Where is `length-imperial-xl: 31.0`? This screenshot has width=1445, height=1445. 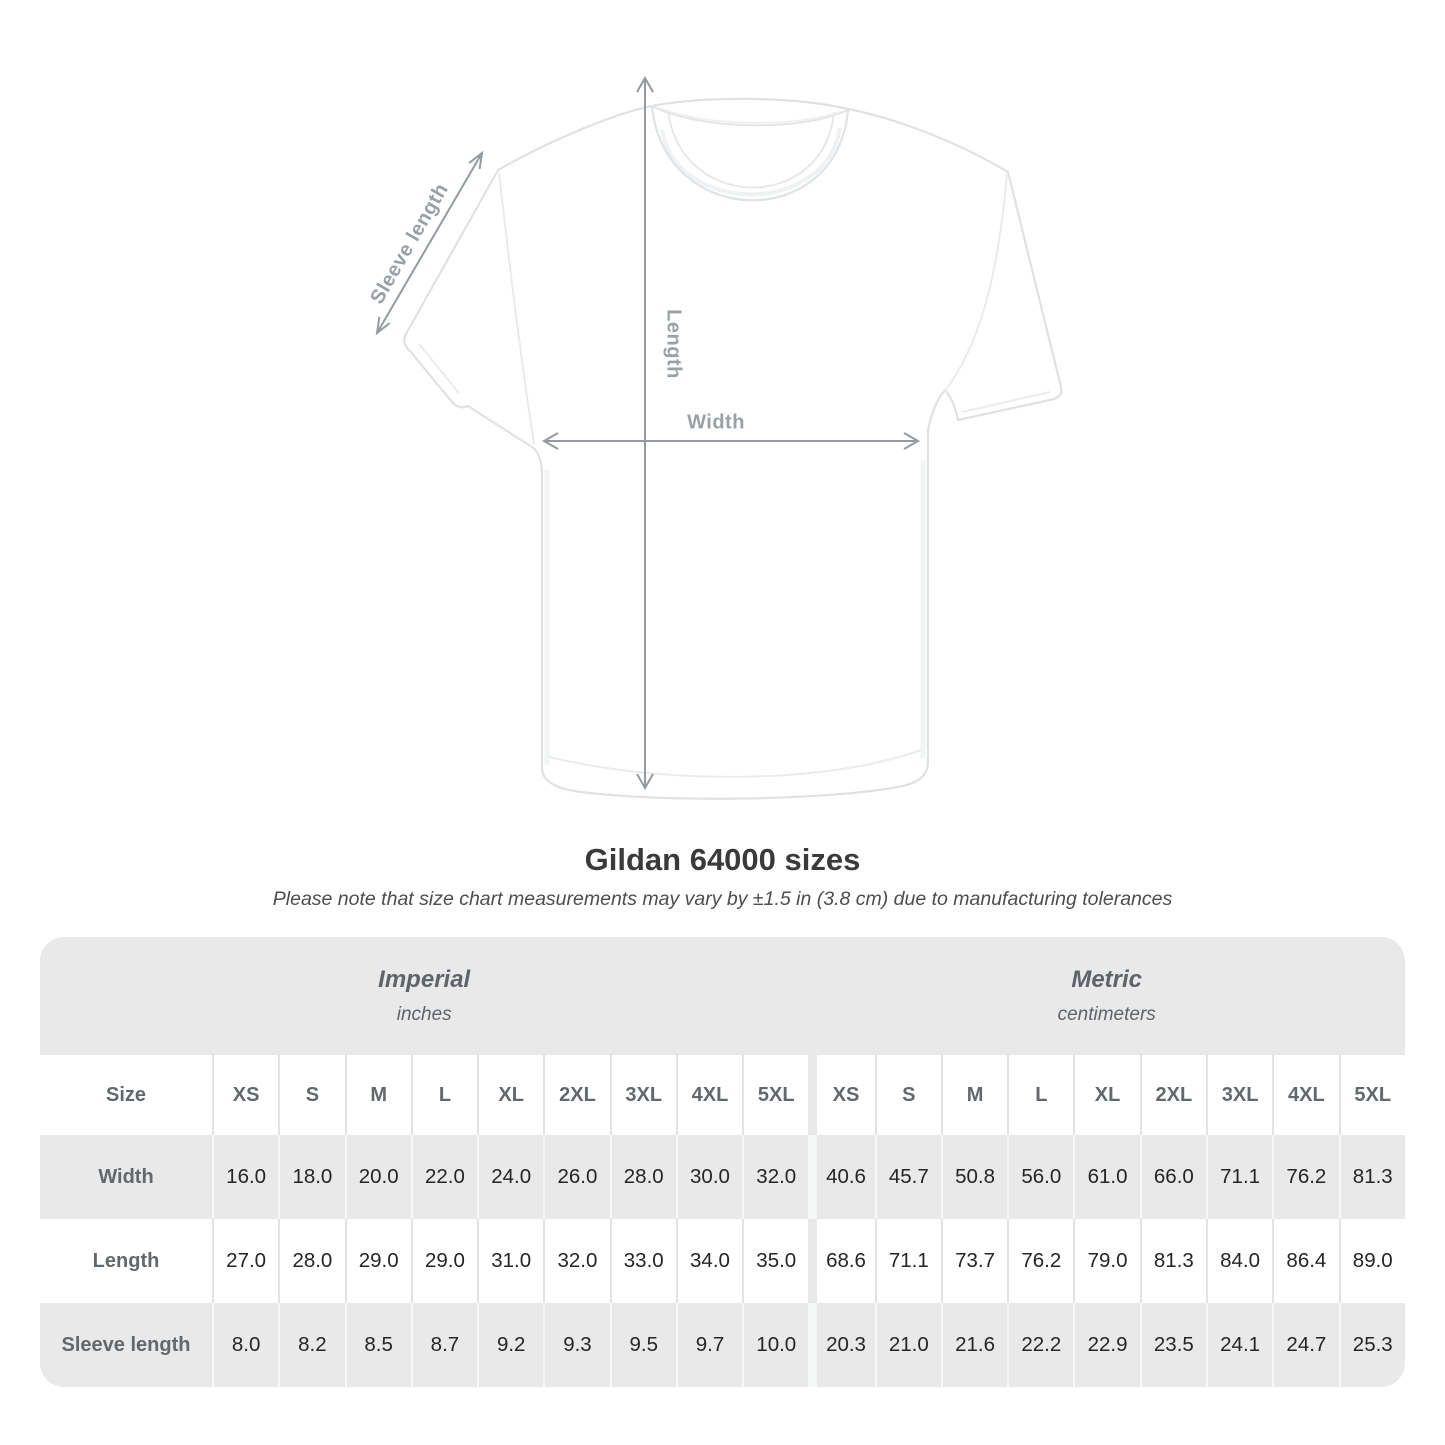
length-imperial-xl: 31.0 is located at coordinates (510, 1261).